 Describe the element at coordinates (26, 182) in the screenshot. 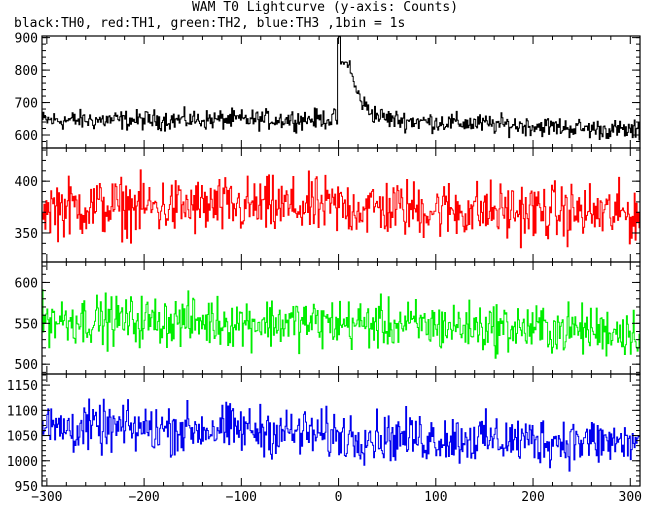

I see `y-tick-label: 400` at that location.